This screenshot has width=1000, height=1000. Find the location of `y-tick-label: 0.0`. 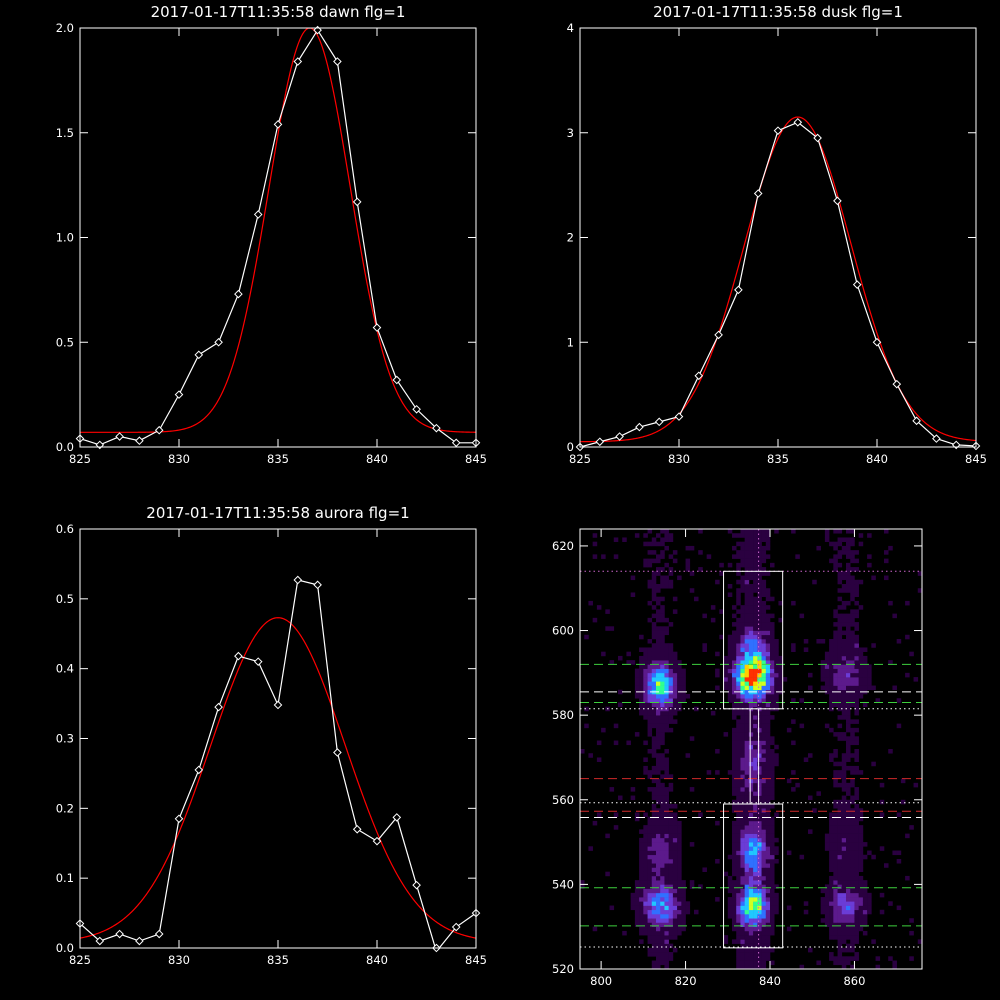

y-tick-label: 0.0 is located at coordinates (65, 948).